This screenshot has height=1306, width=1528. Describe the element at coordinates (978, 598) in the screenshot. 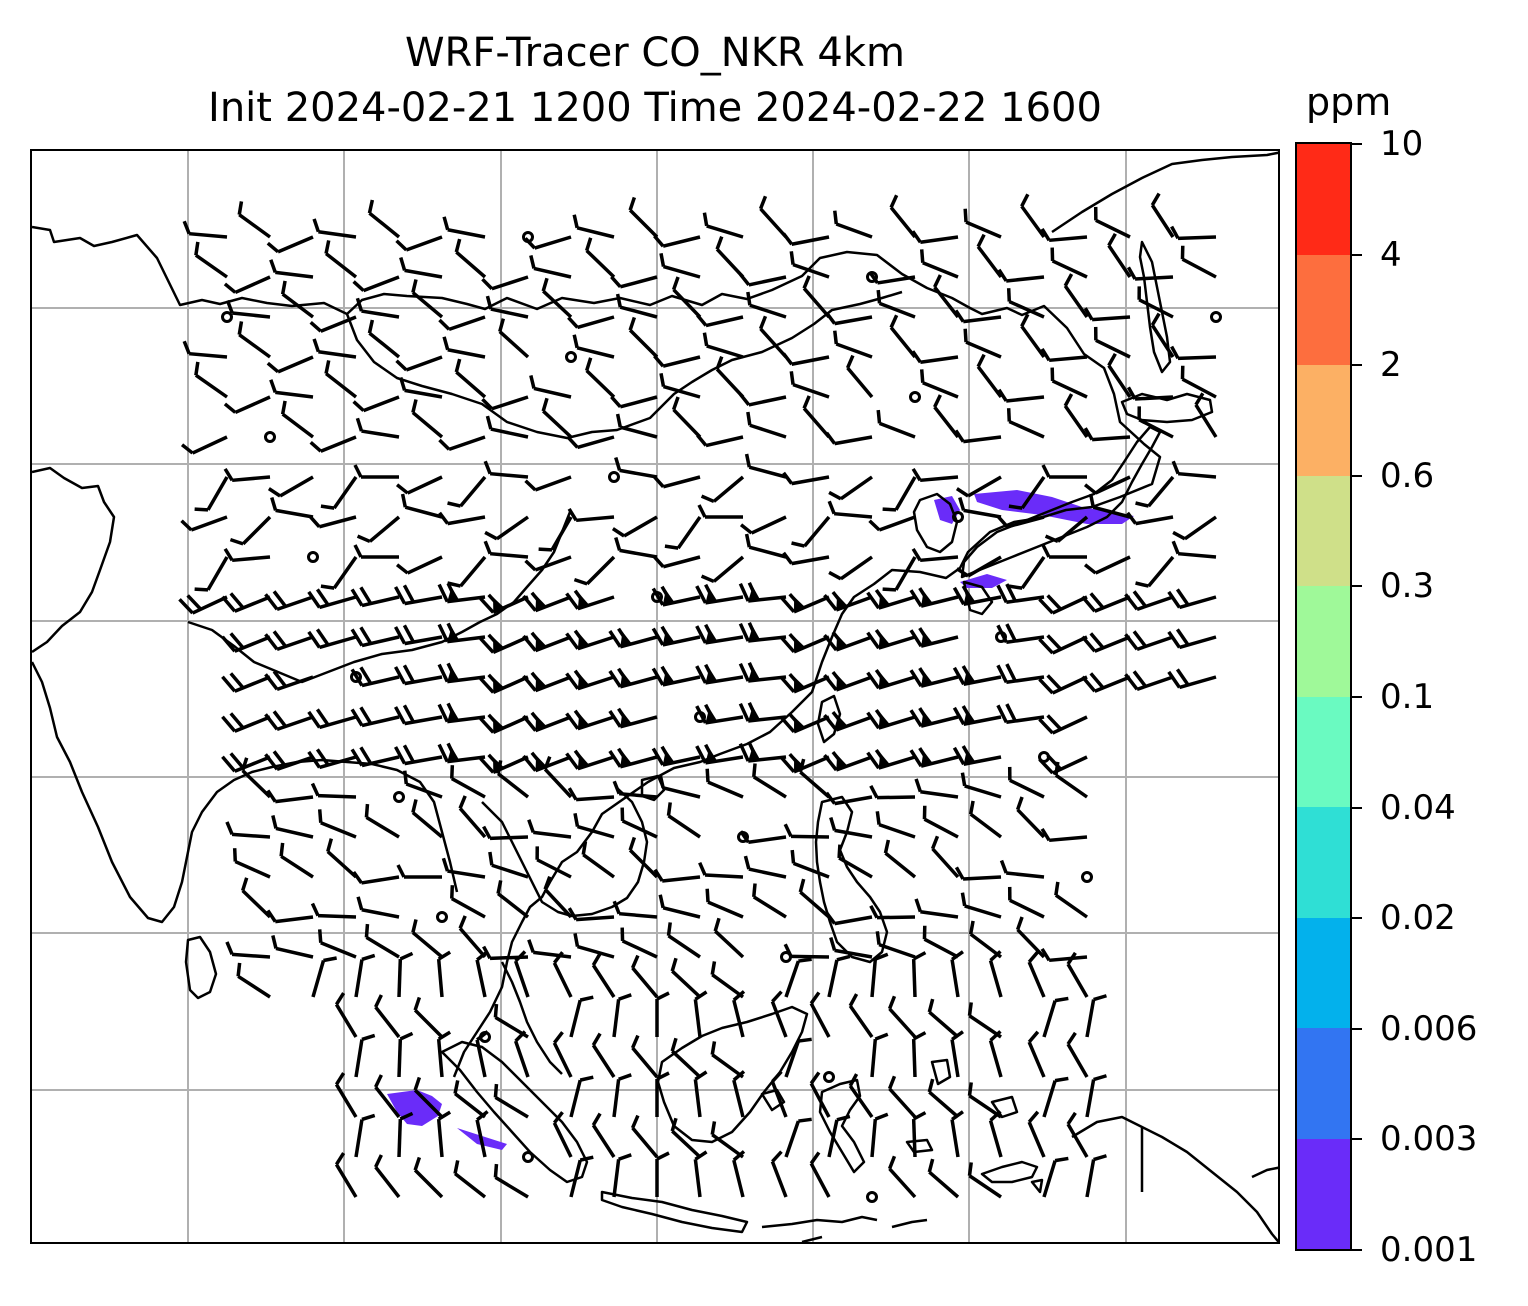

I see `coastline-japan-kyushu` at that location.